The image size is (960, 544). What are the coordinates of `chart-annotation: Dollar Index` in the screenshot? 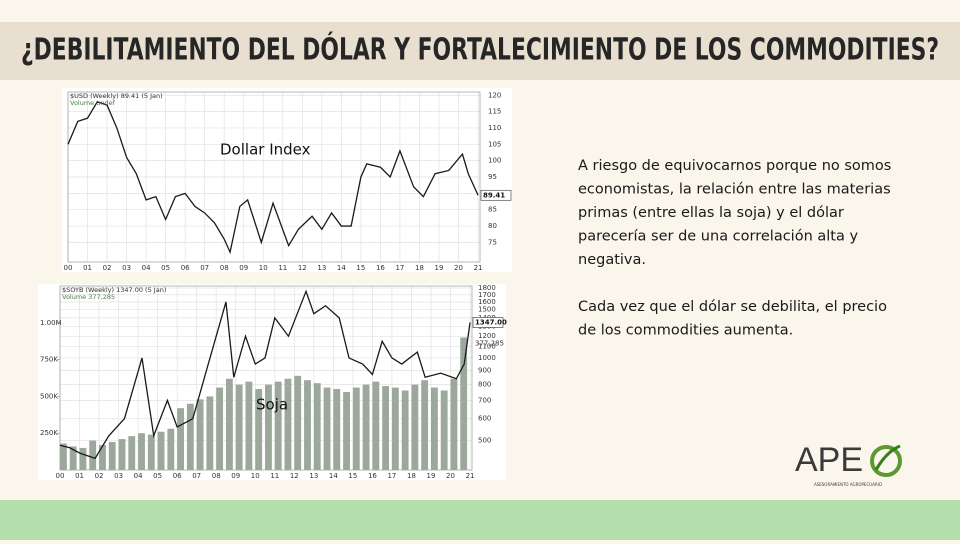 It's located at (265, 150).